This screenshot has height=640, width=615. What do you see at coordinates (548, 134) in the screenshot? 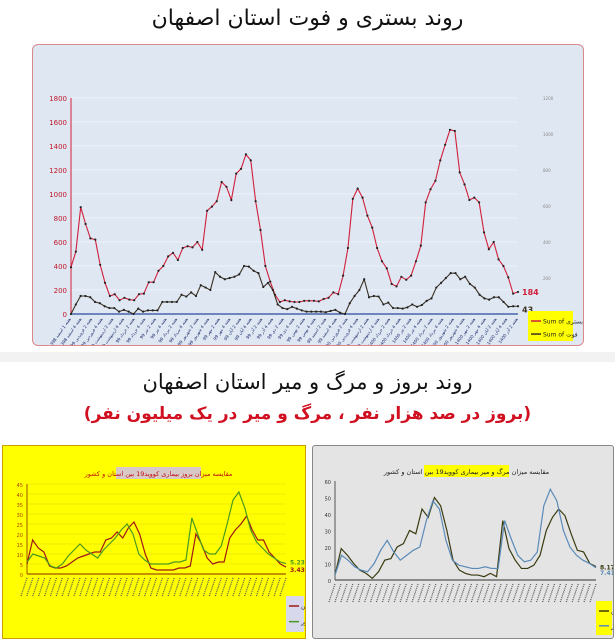
I see `y2-tick-label: 1000` at bounding box center [548, 134].